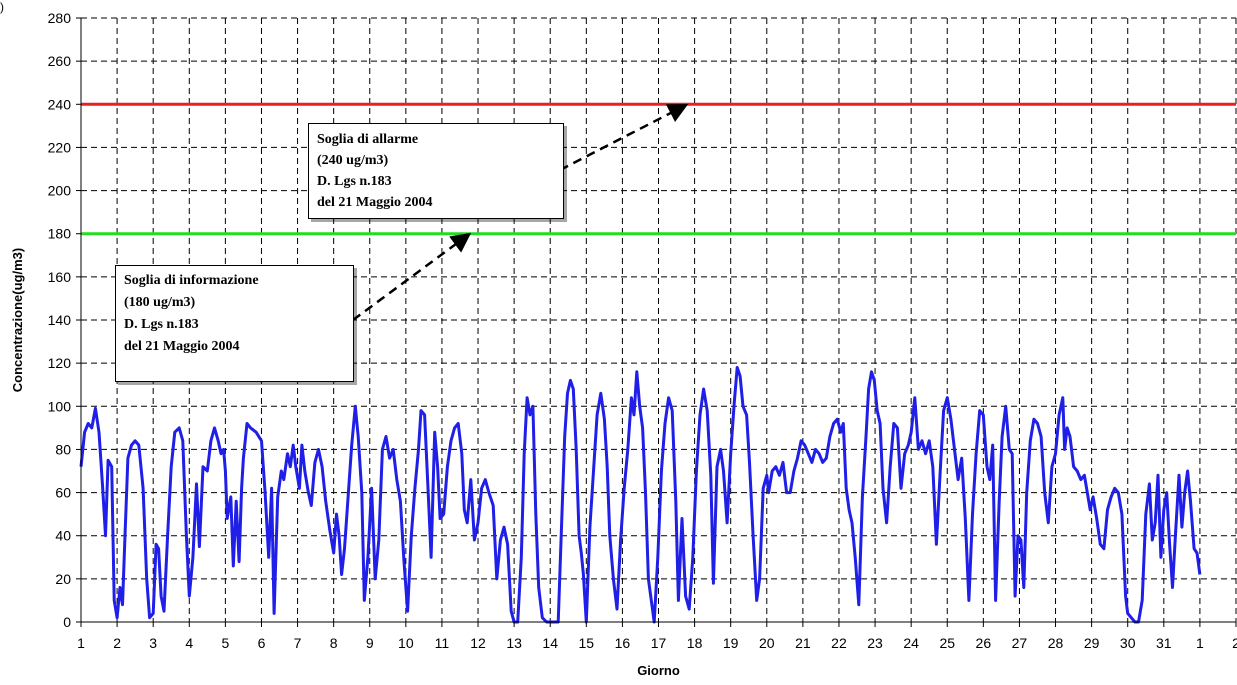 Image resolution: width=1237 pixels, height=685 pixels. What do you see at coordinates (60, 18) in the screenshot?
I see `y-tick-label: 280` at bounding box center [60, 18].